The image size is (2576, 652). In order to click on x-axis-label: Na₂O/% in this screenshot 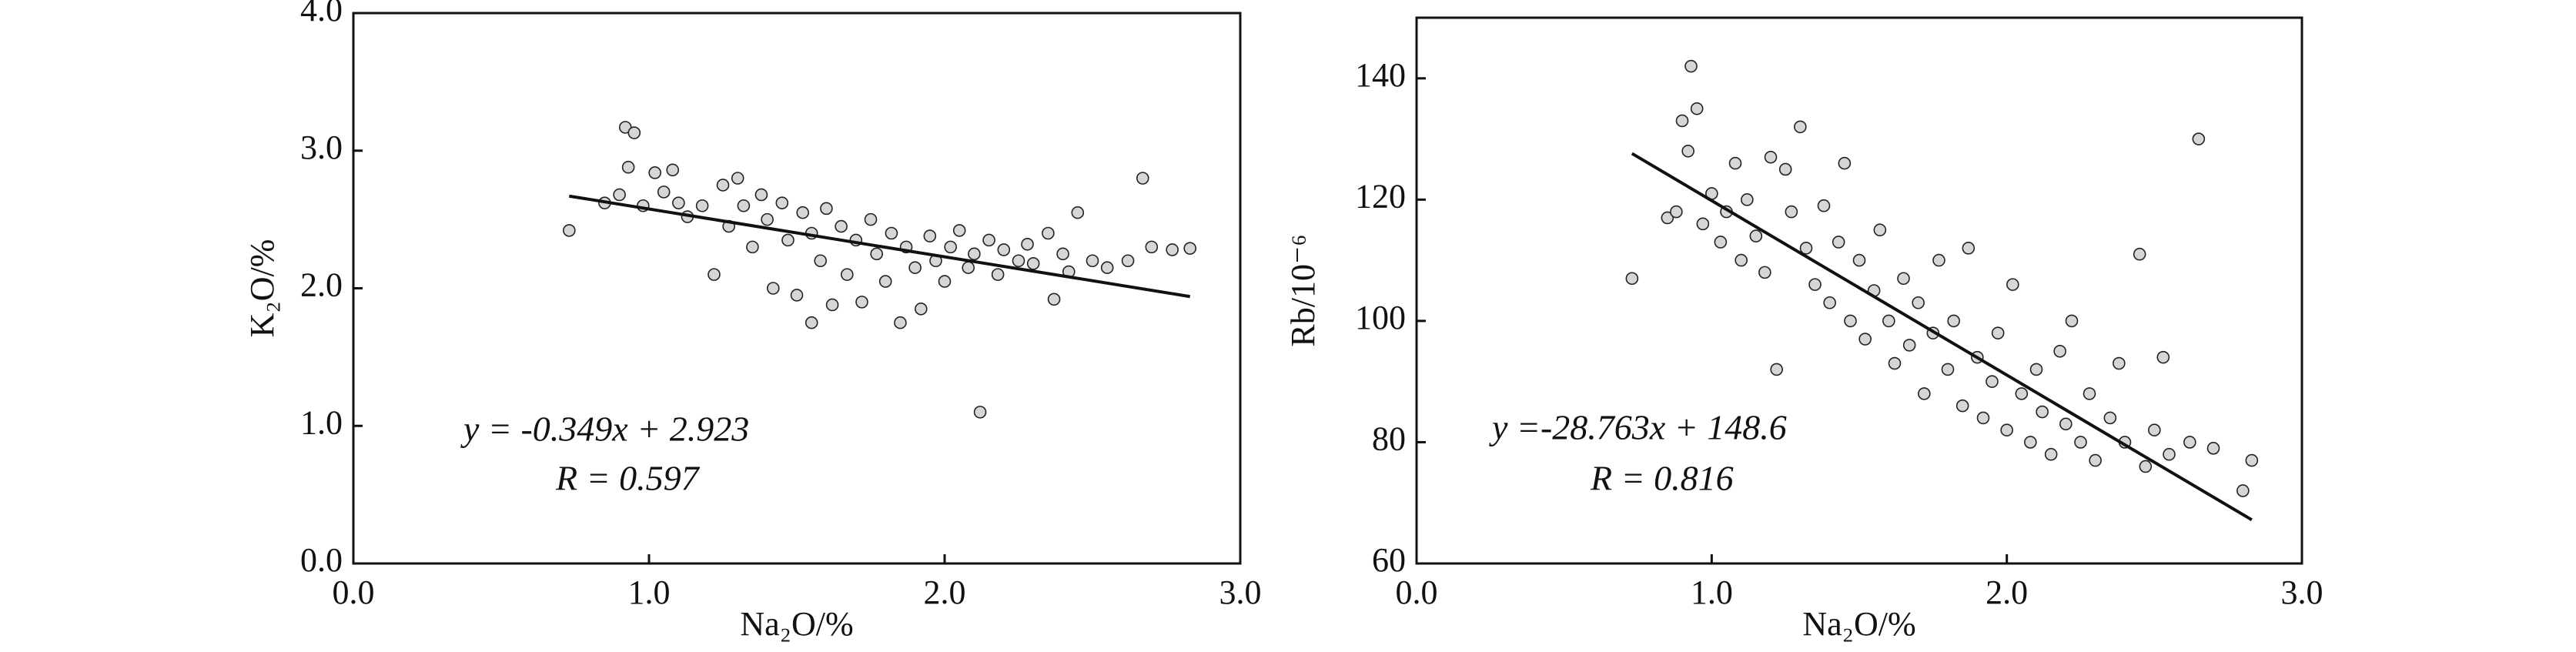, I will do `click(1859, 624)`.